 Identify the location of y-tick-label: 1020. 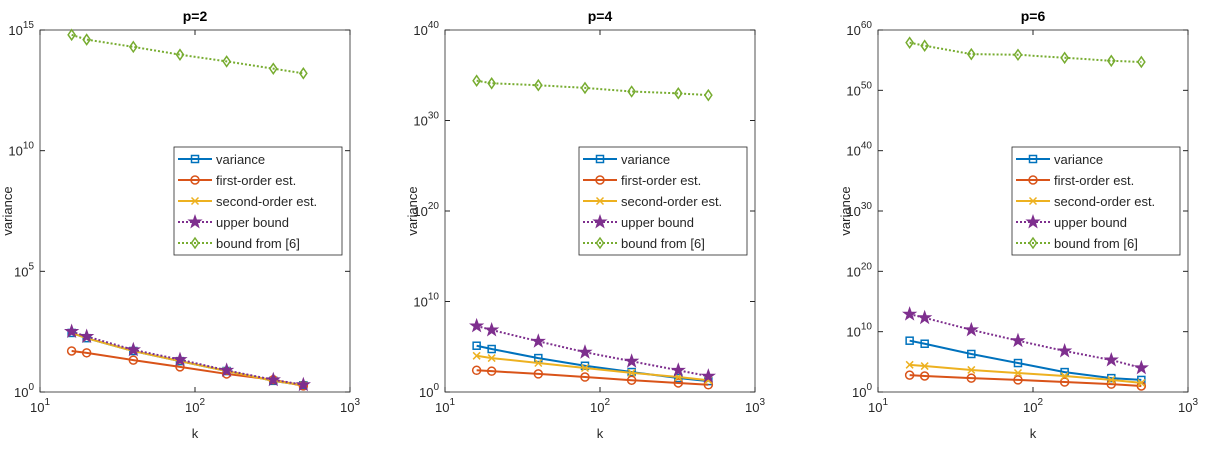
(859, 270).